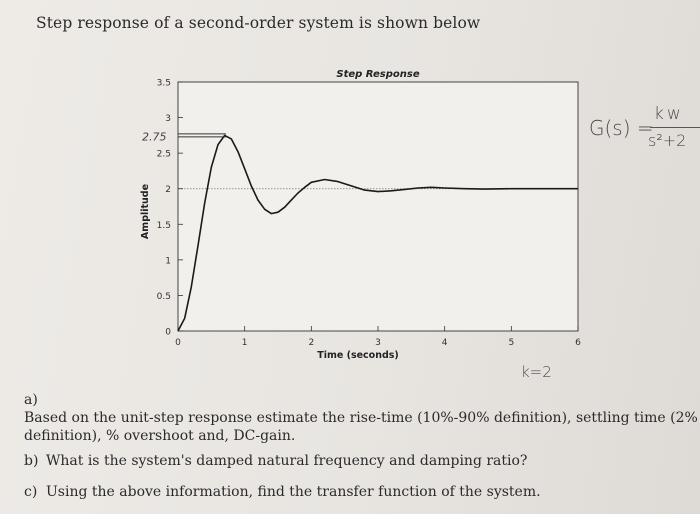 The image size is (700, 514). I want to click on y-tick-label: 0, so click(168, 333).